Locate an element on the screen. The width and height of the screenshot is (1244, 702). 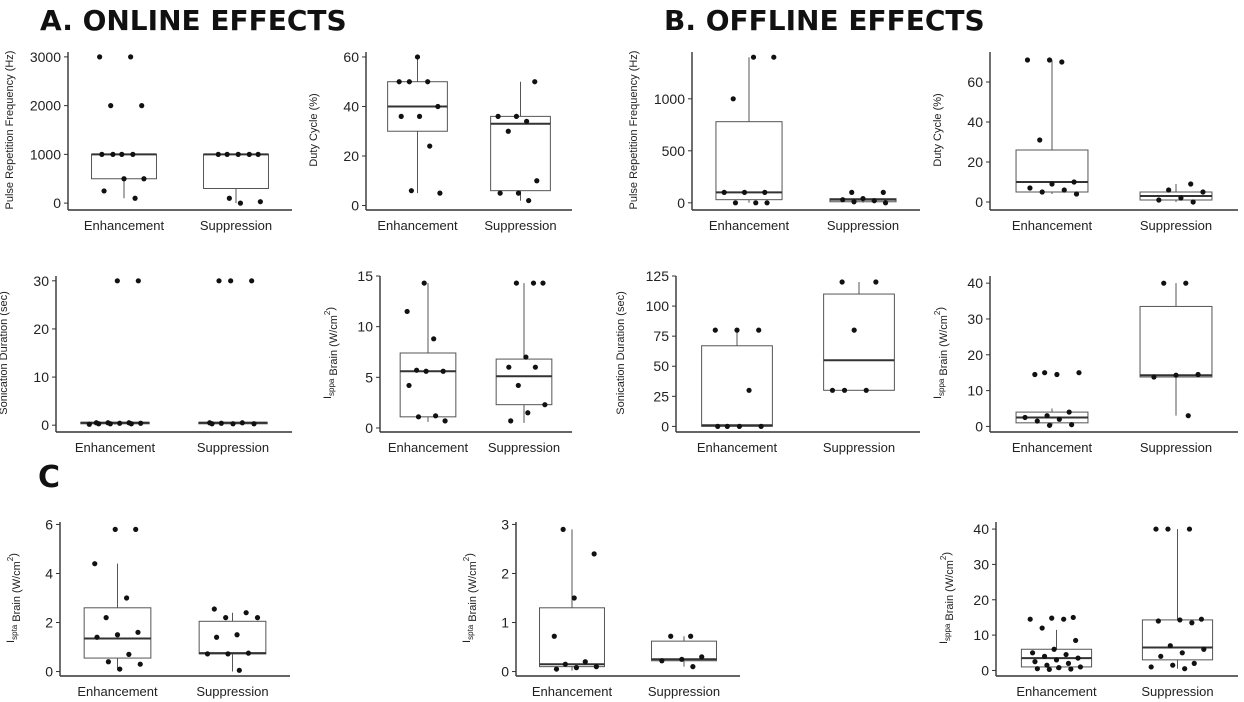
y-tick-label: 15 is located at coordinates (365, 276).